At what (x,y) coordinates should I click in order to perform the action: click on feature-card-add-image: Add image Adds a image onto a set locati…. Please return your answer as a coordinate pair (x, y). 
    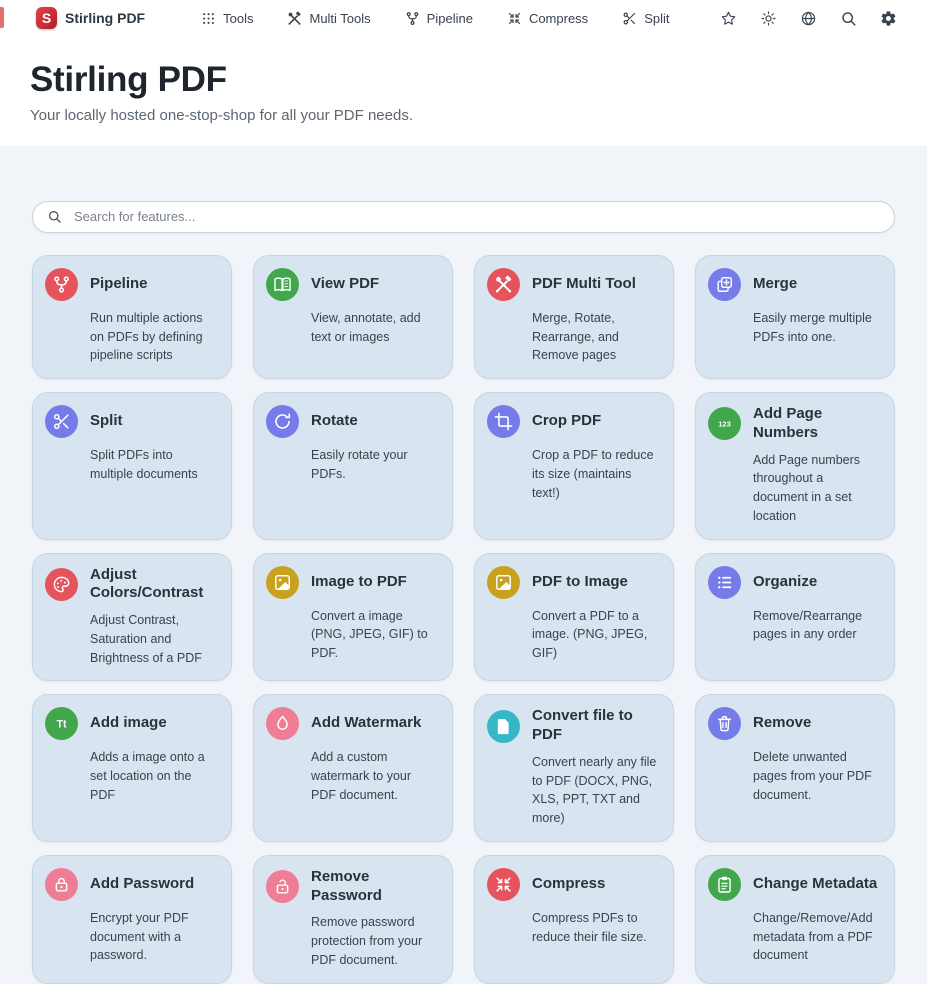
    Looking at the image, I should click on (132, 768).